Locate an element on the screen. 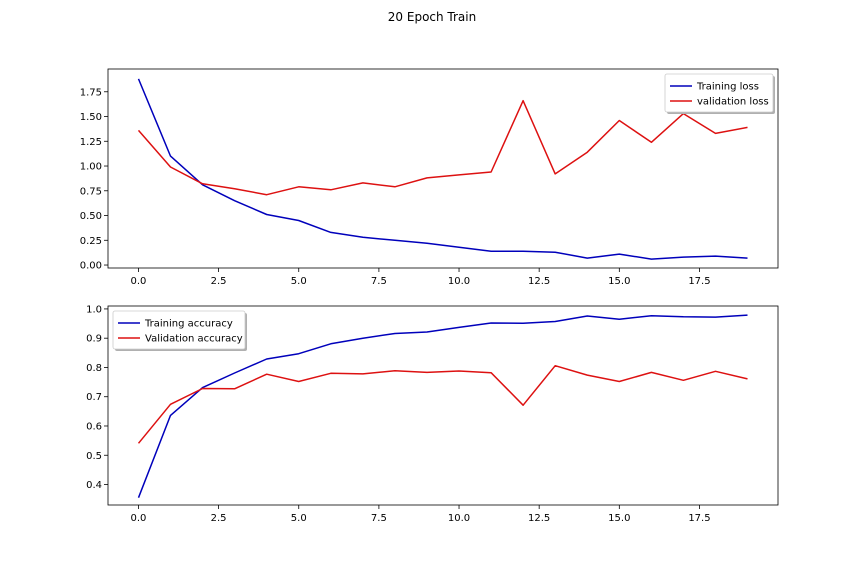 The image size is (864, 576). legend: Training accuracy Validation accuracy is located at coordinates (179, 330).